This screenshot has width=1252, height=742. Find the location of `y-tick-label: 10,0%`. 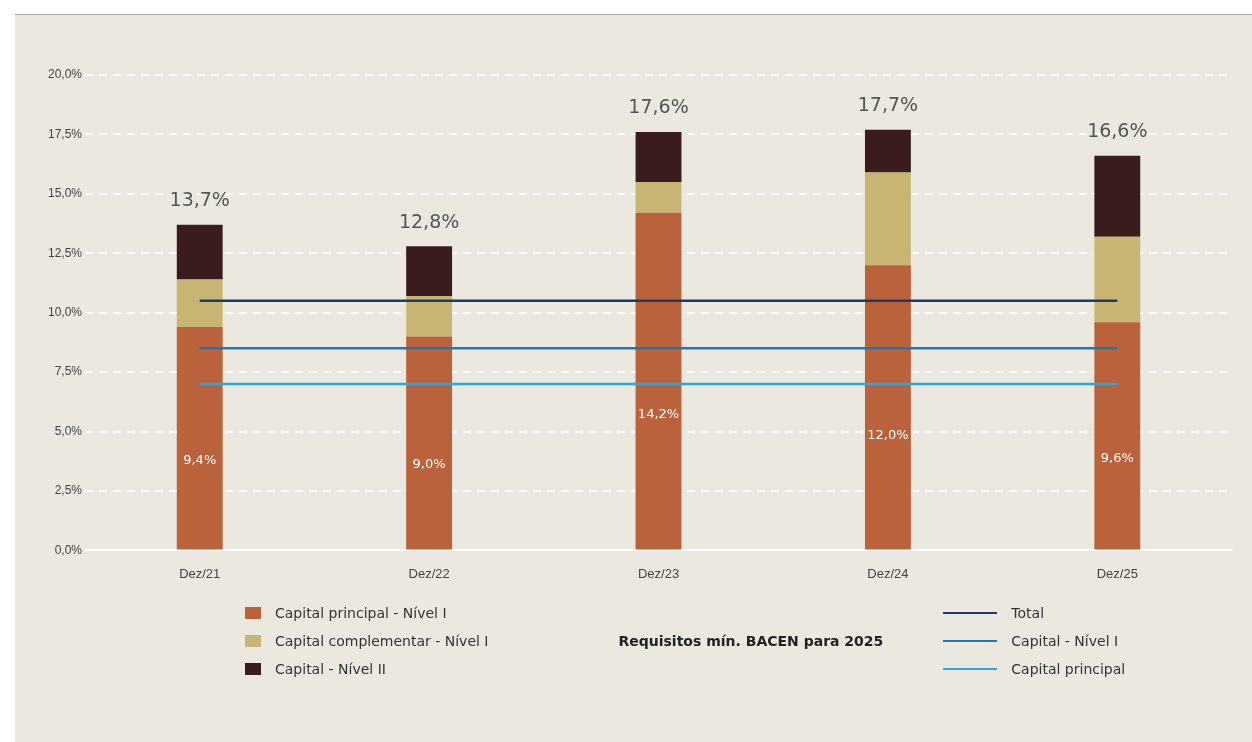

y-tick-label: 10,0% is located at coordinates (65, 312).